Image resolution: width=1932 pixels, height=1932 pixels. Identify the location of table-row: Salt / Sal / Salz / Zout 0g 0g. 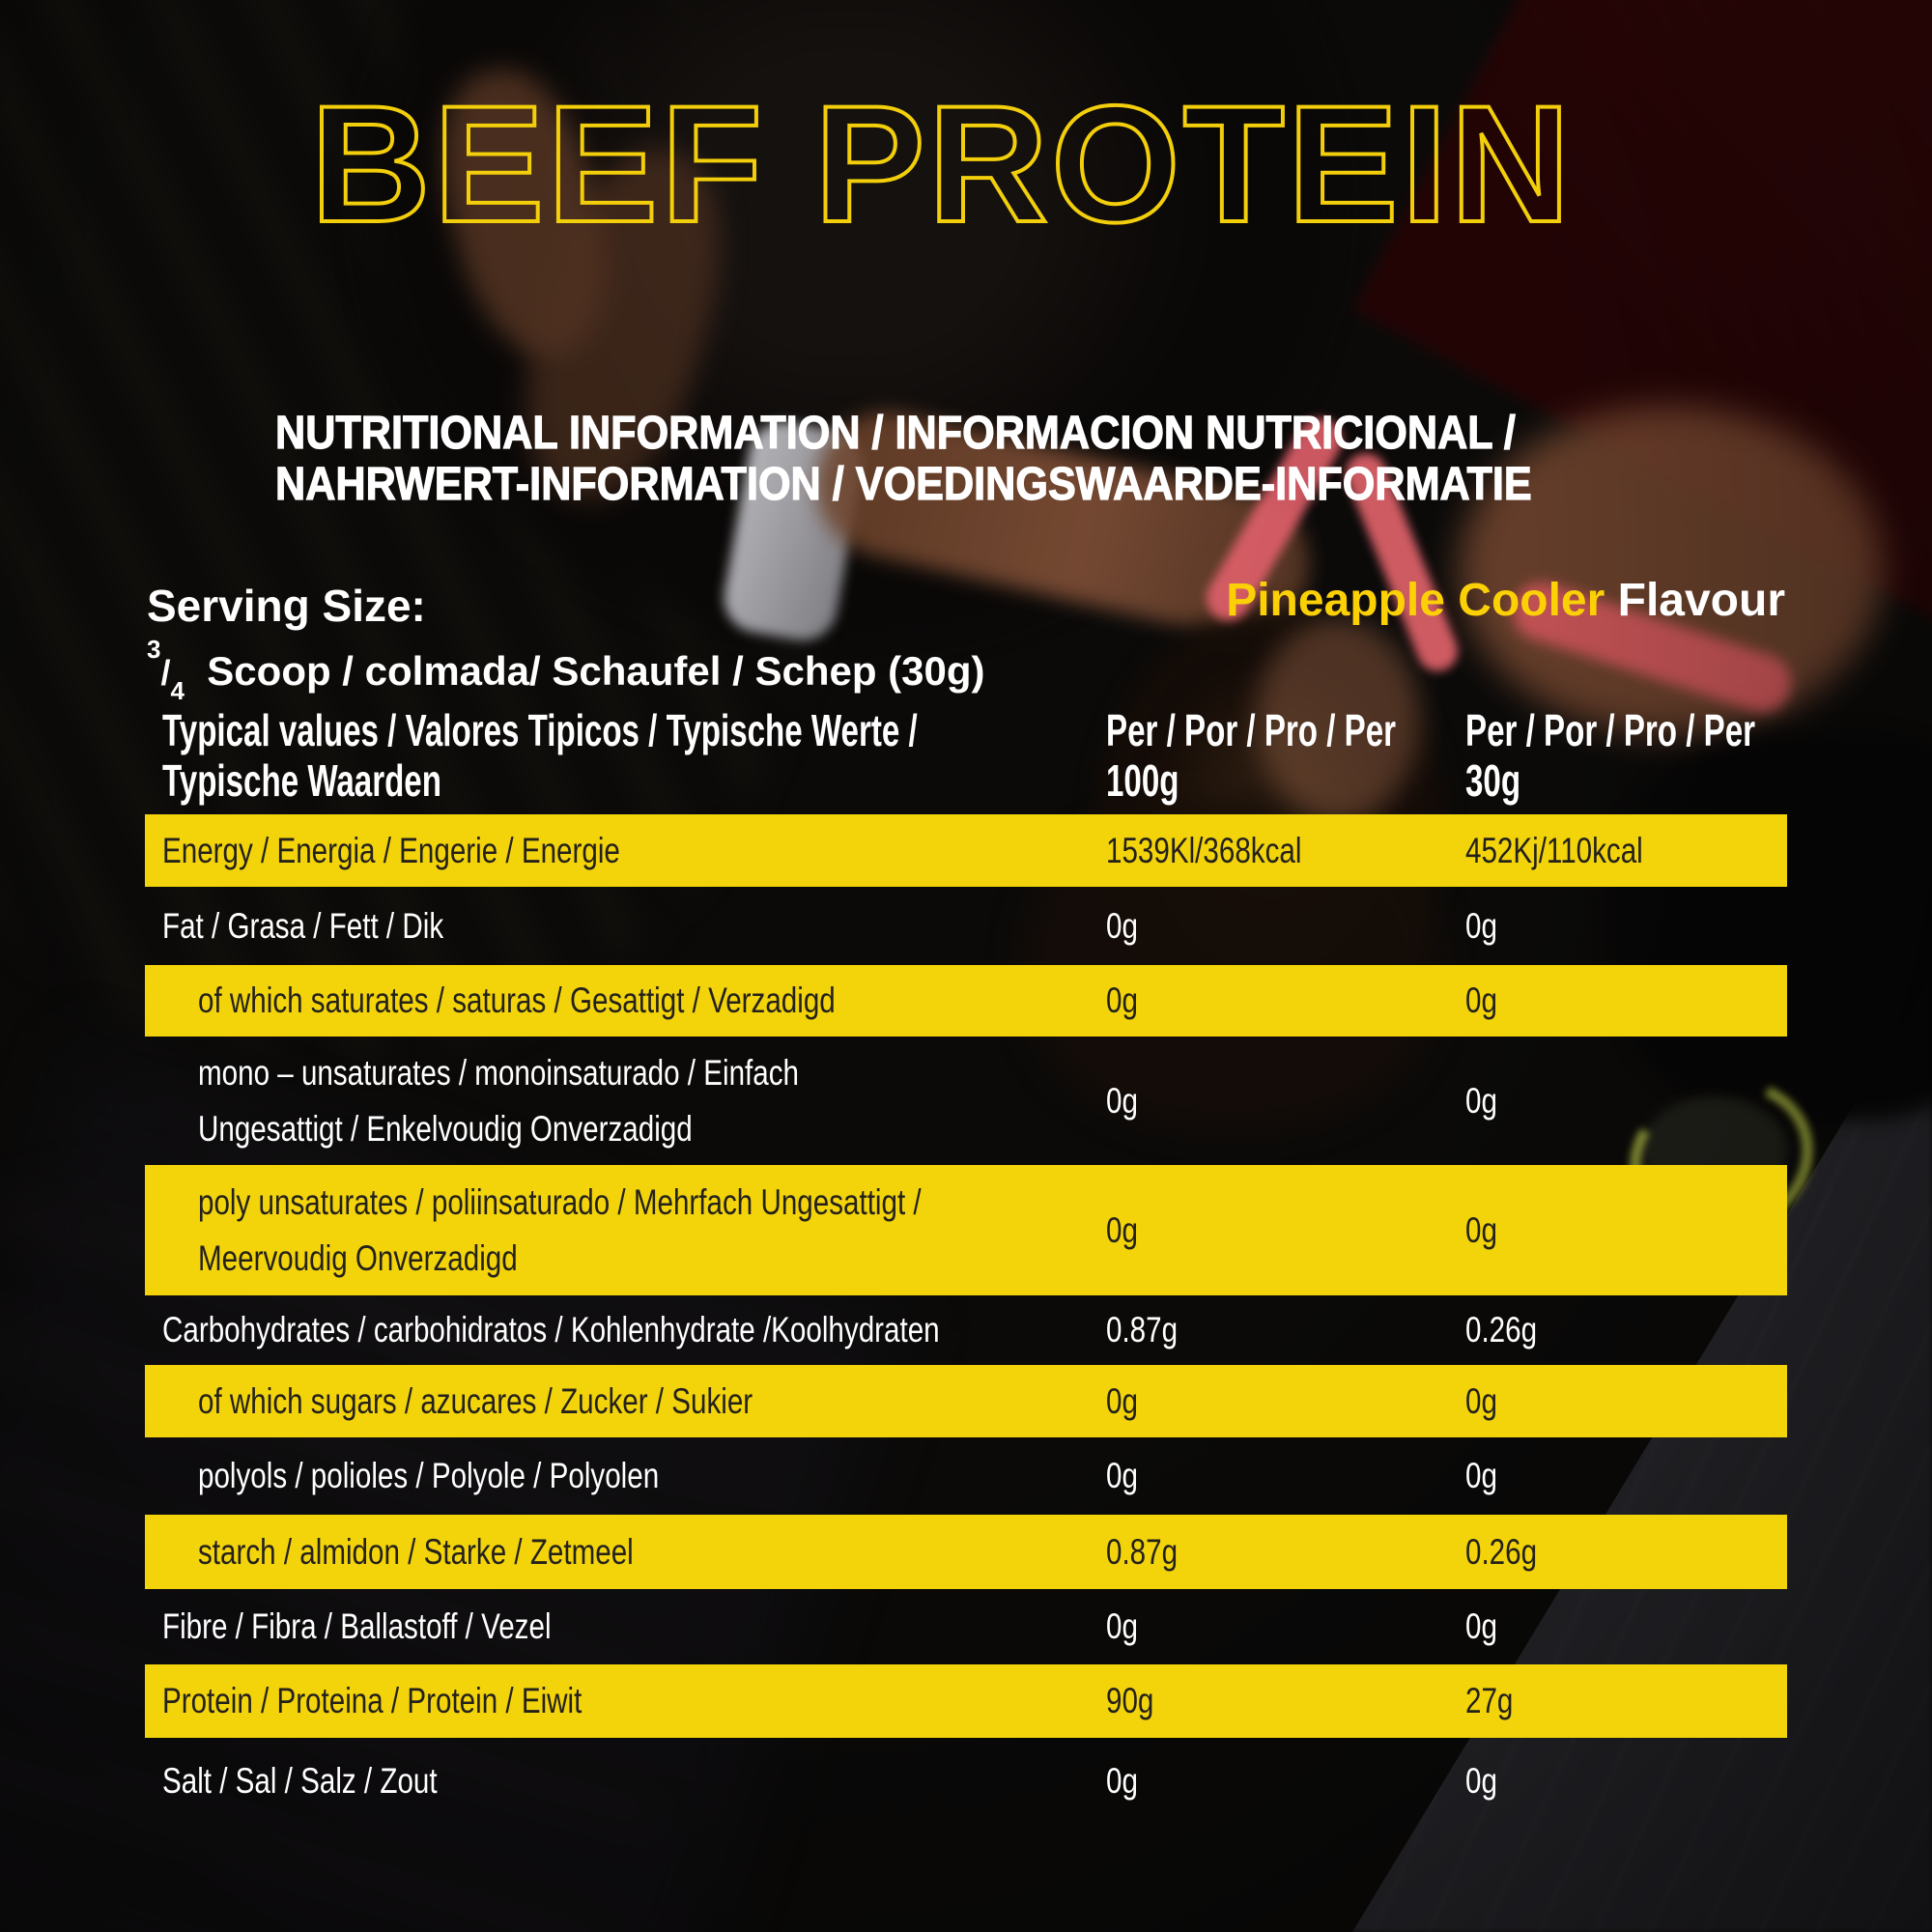
(966, 1781).